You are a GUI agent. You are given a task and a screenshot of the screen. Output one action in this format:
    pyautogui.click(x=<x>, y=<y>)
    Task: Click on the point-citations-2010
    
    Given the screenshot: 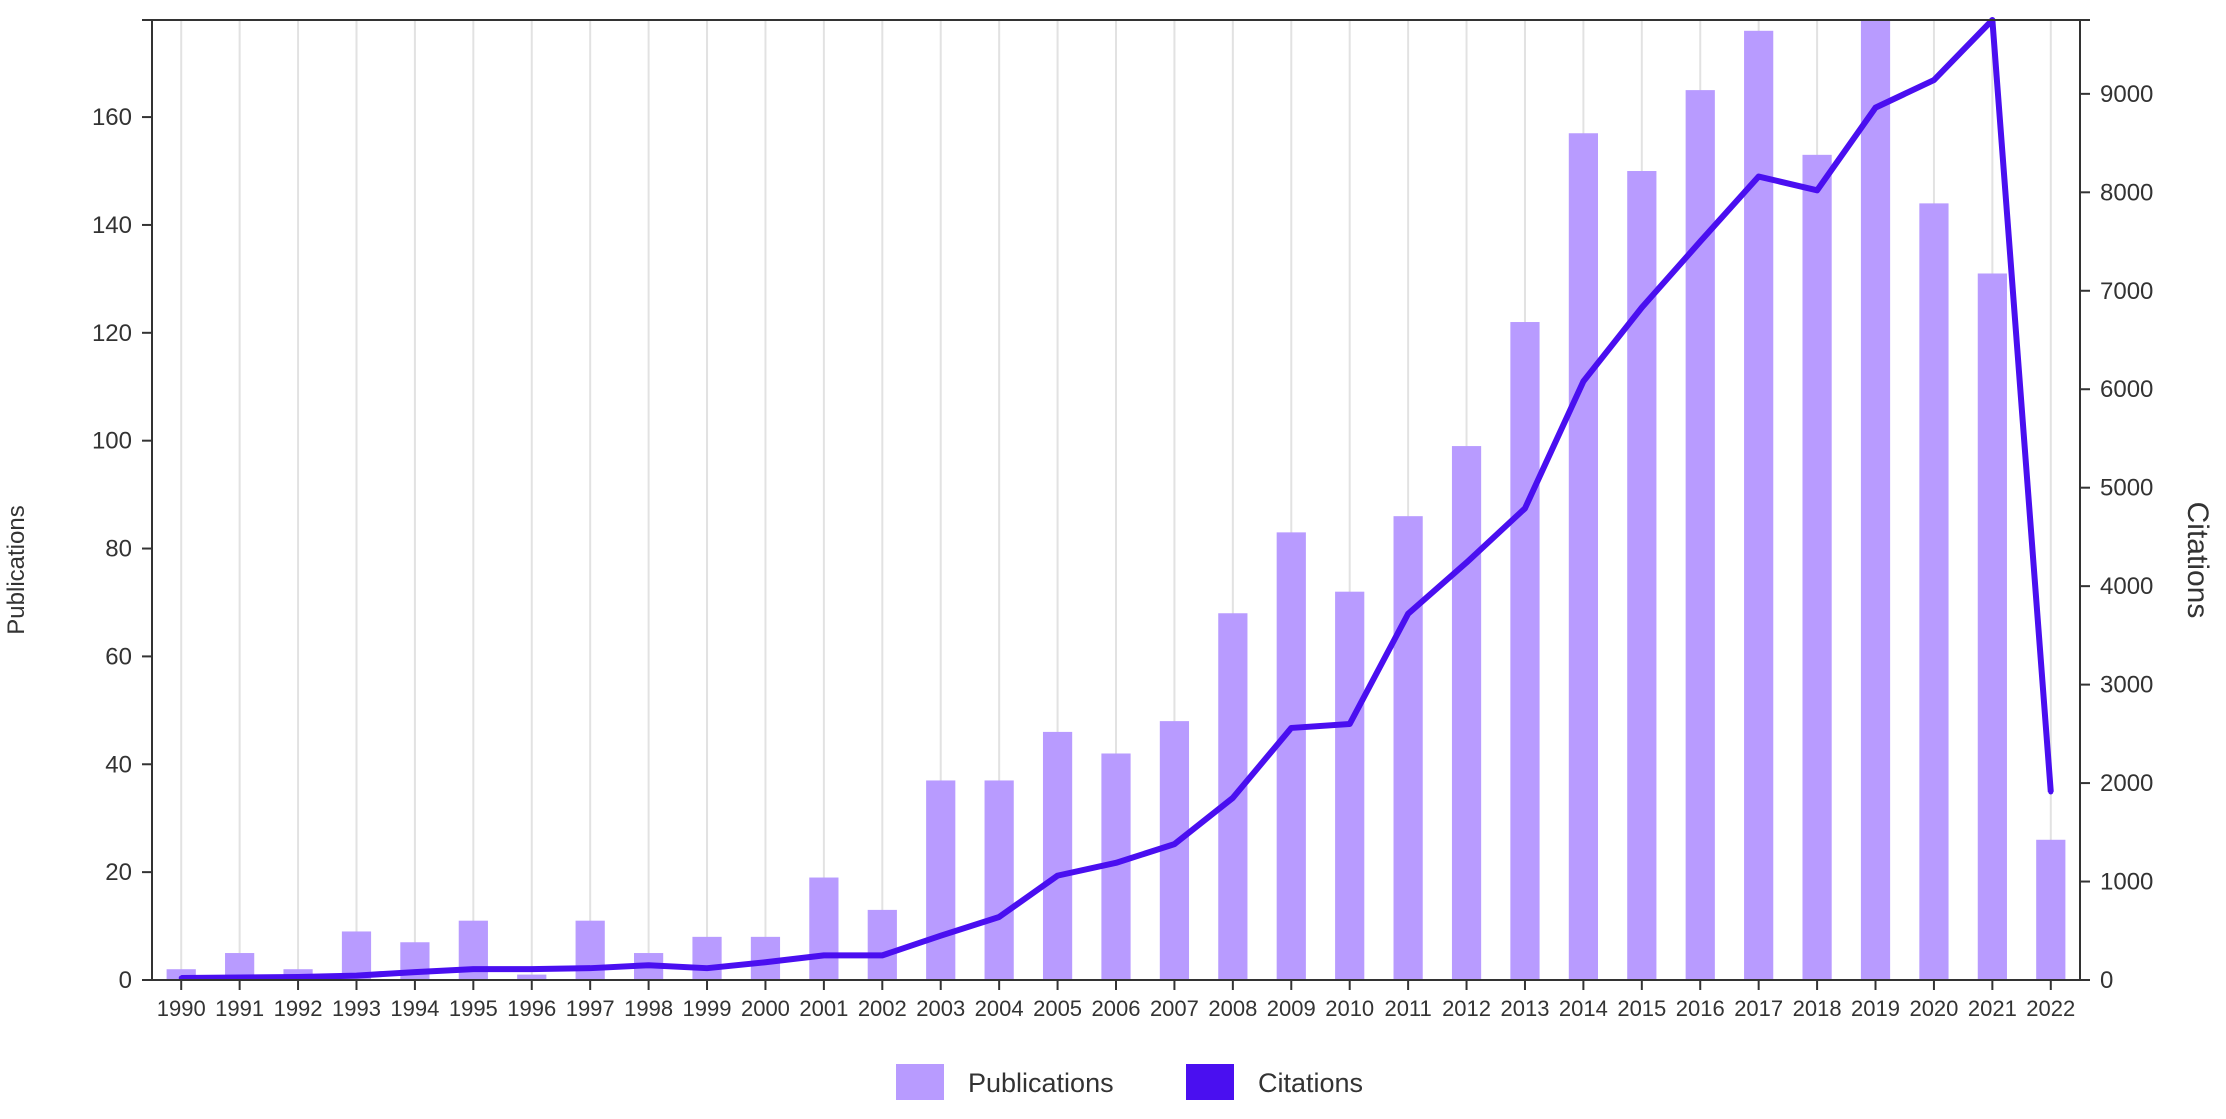 What is the action you would take?
    pyautogui.click(x=1350, y=724)
    